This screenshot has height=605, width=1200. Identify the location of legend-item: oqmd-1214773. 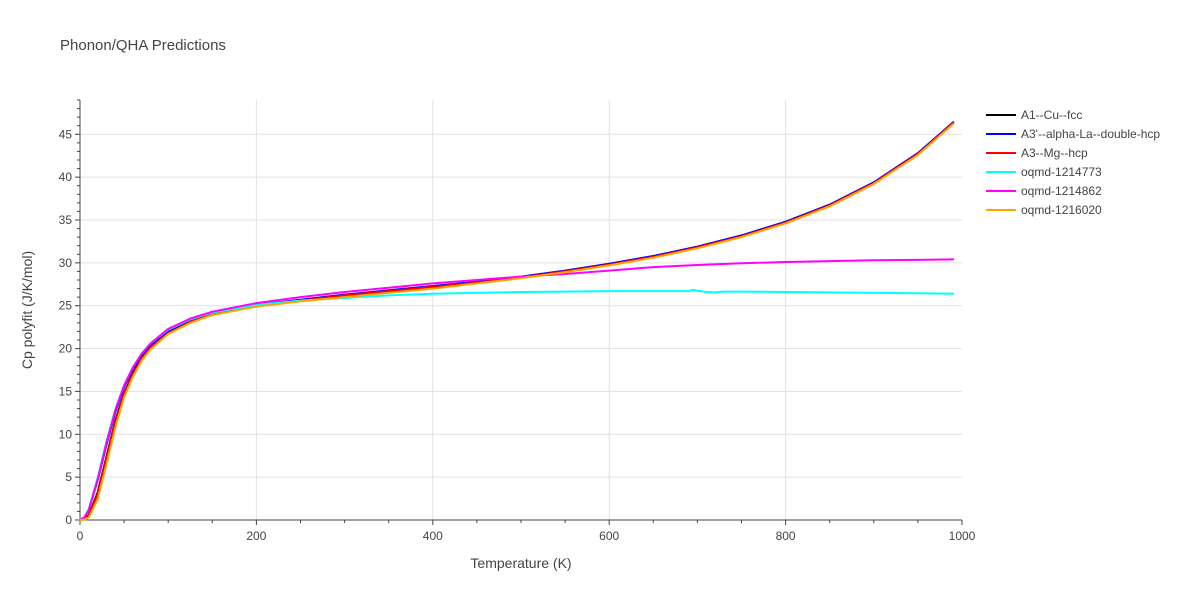
(1044, 172).